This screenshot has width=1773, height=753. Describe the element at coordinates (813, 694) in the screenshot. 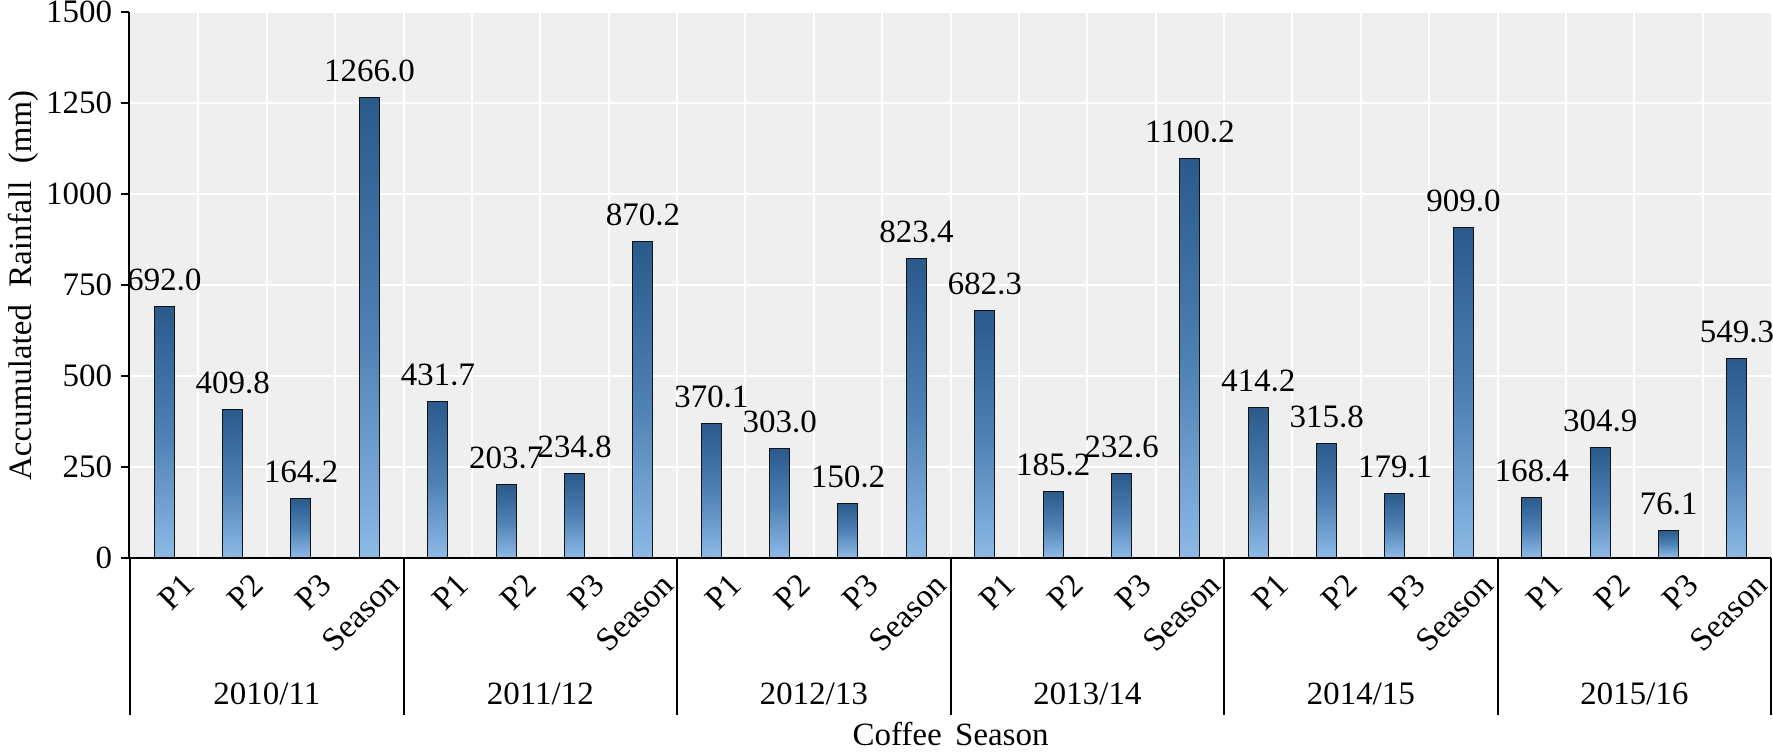

I see `group-label: 2012/13` at that location.